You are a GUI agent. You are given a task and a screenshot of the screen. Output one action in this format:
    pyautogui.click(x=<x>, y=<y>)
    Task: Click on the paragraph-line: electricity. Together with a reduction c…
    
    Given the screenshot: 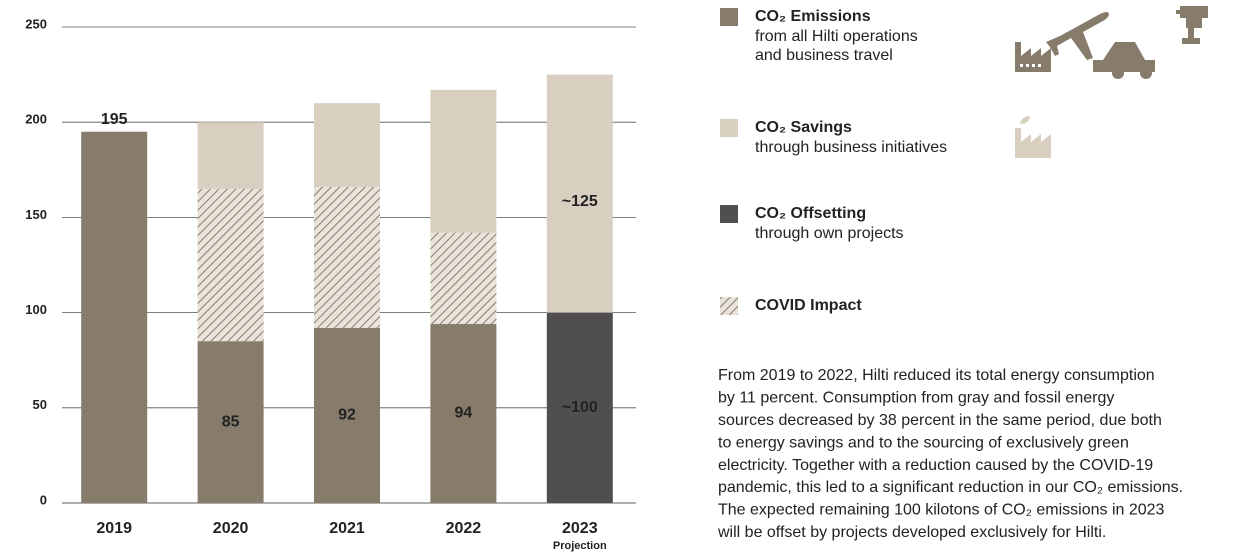 What is the action you would take?
    pyautogui.click(x=935, y=465)
    